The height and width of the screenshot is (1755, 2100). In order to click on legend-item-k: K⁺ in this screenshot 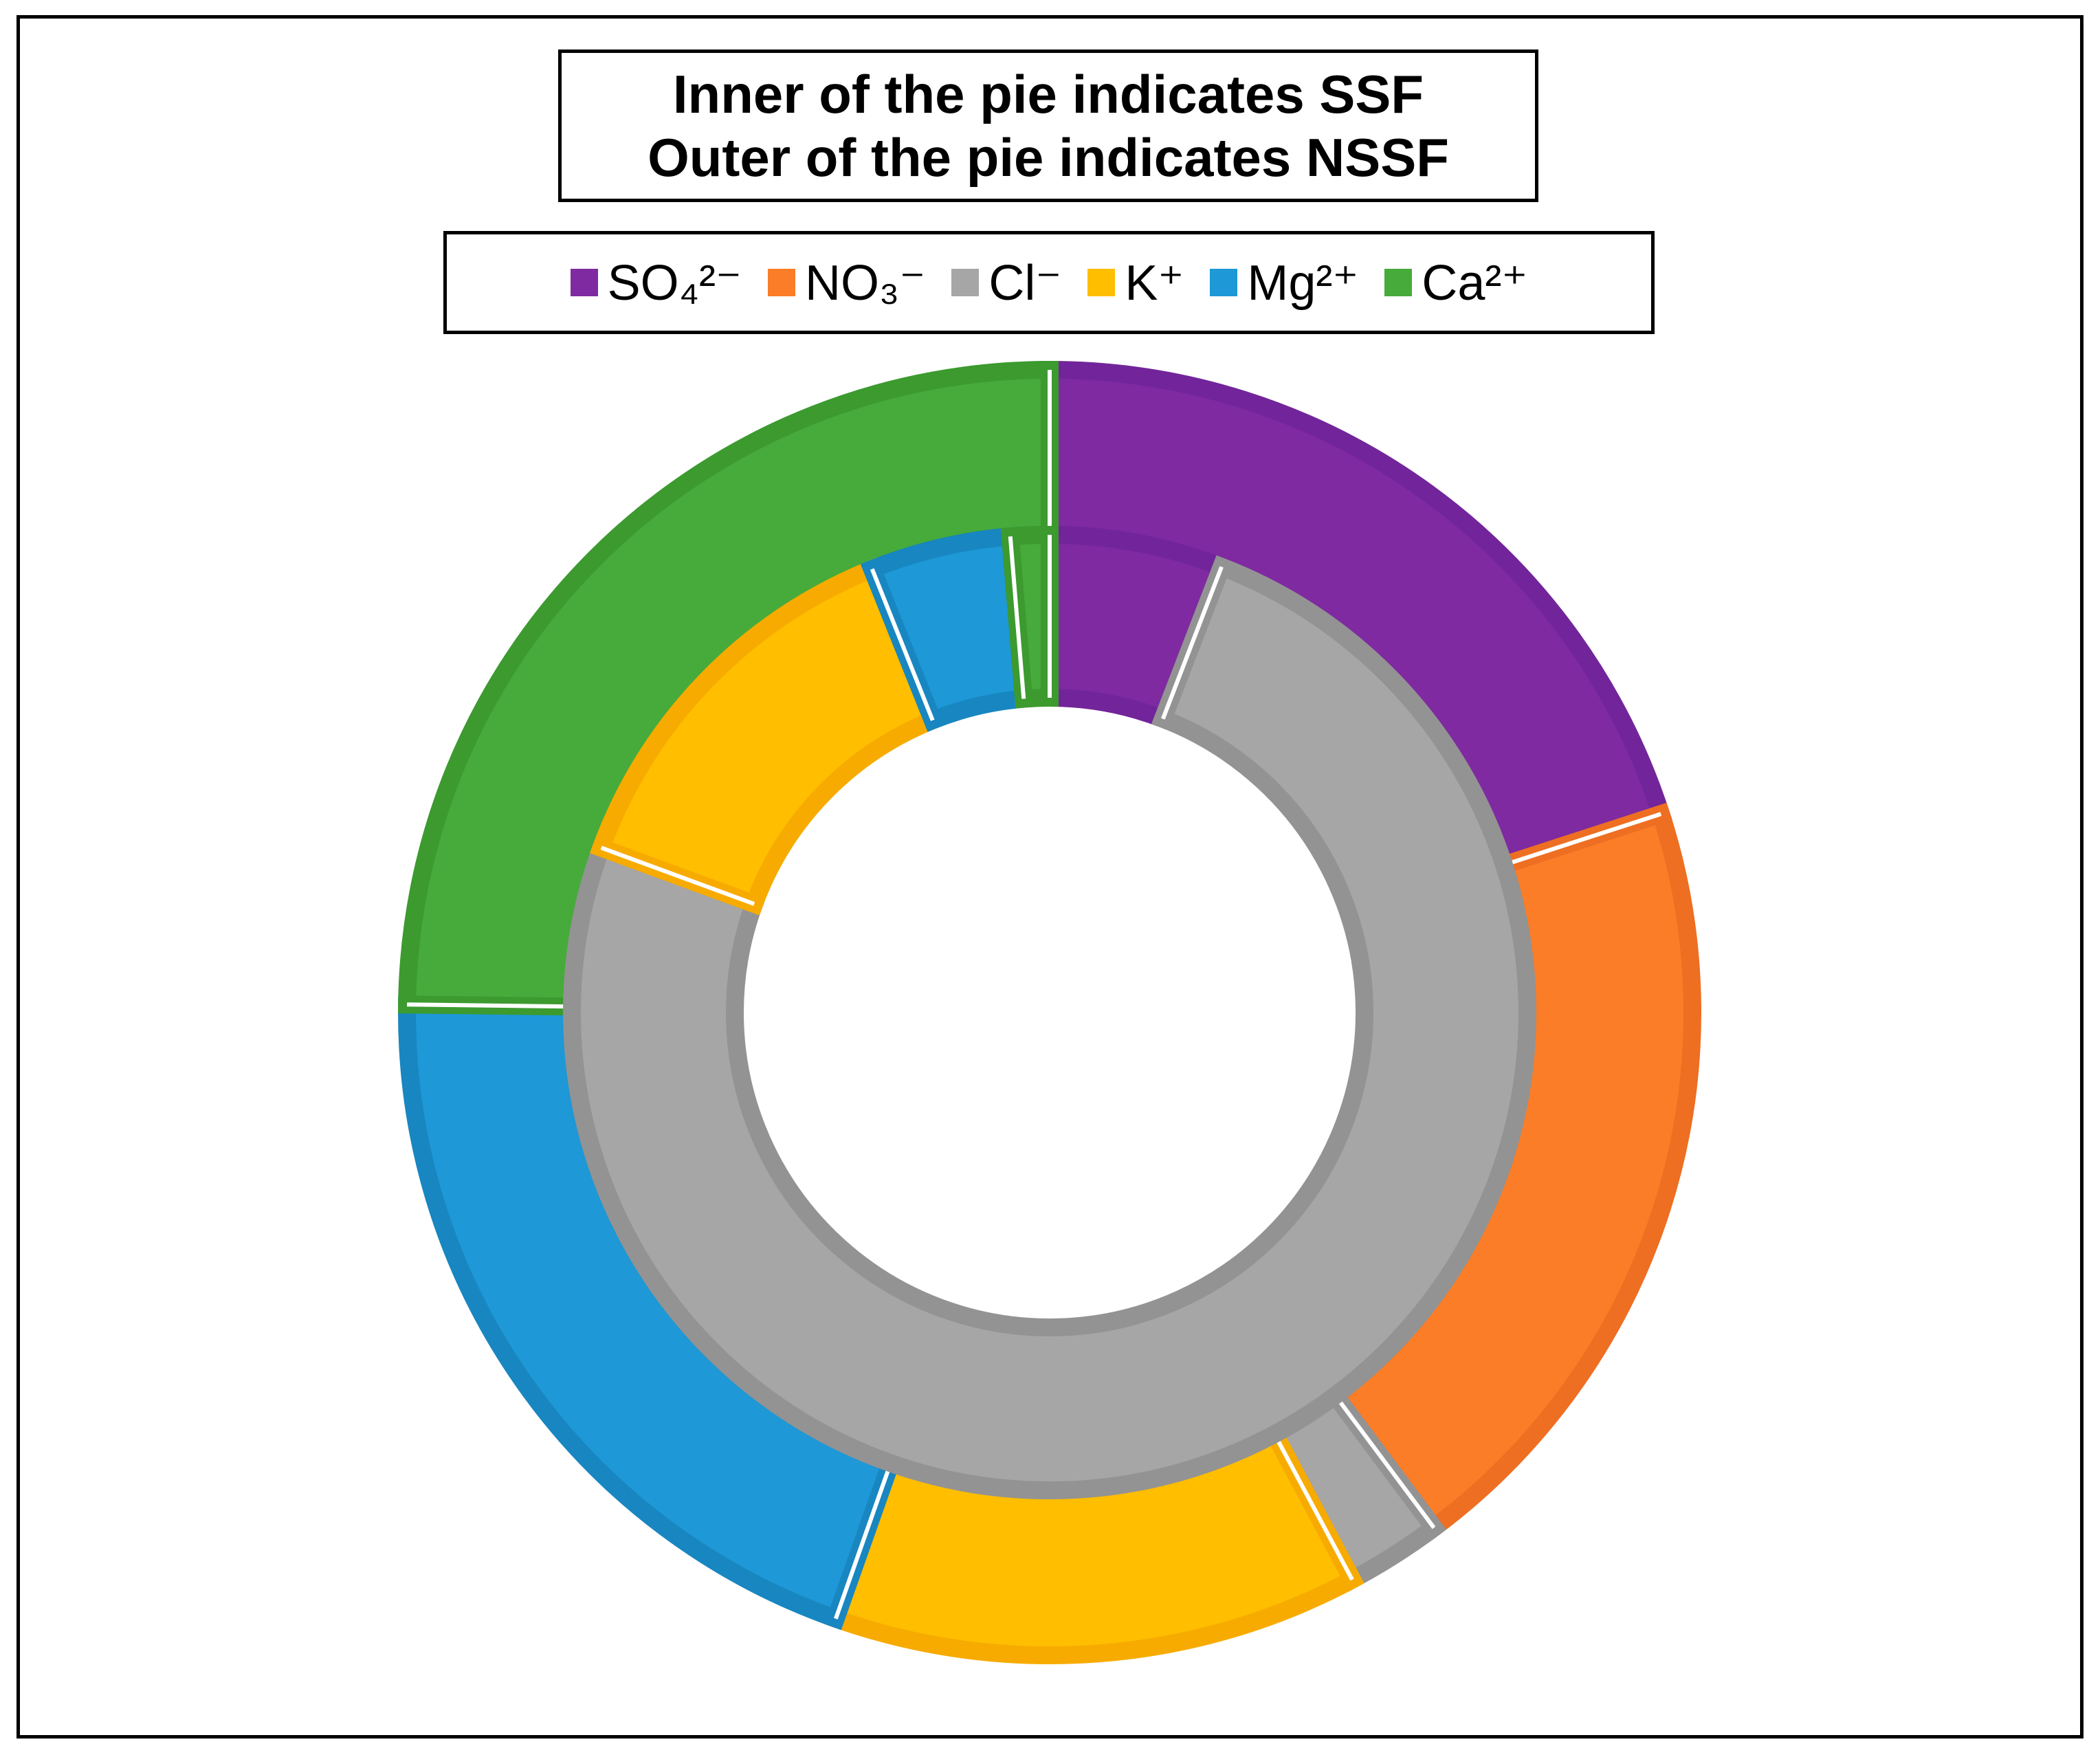, I will do `click(1135, 282)`.